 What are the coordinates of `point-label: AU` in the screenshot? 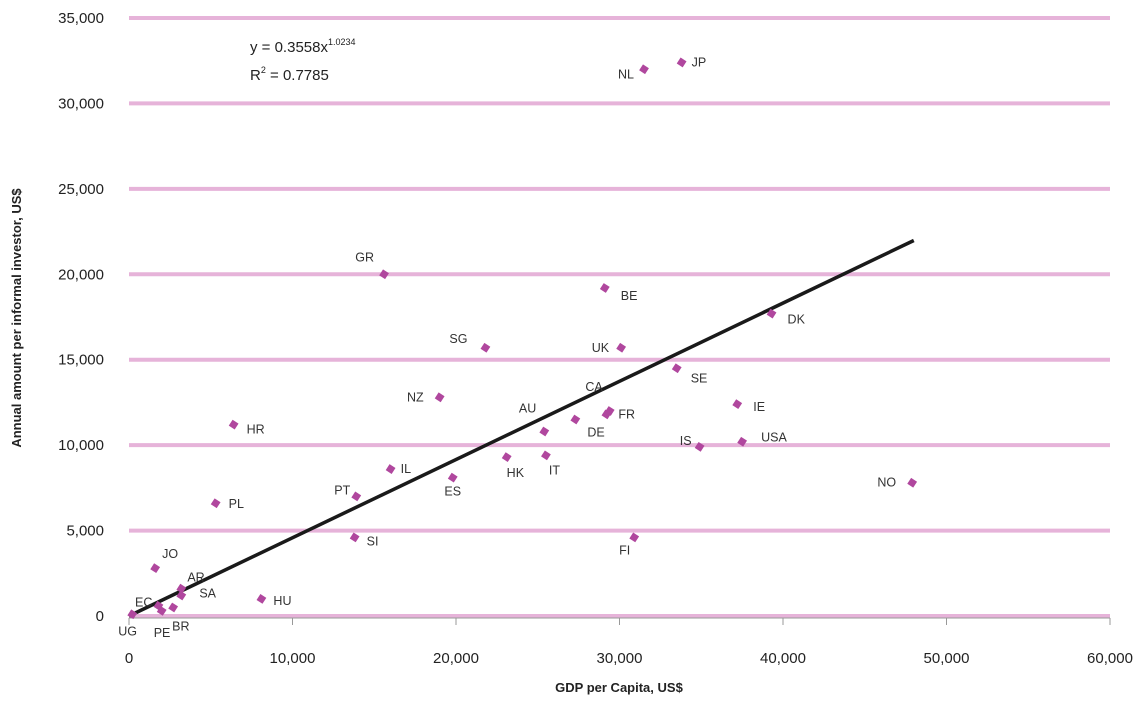 It's located at (527, 408).